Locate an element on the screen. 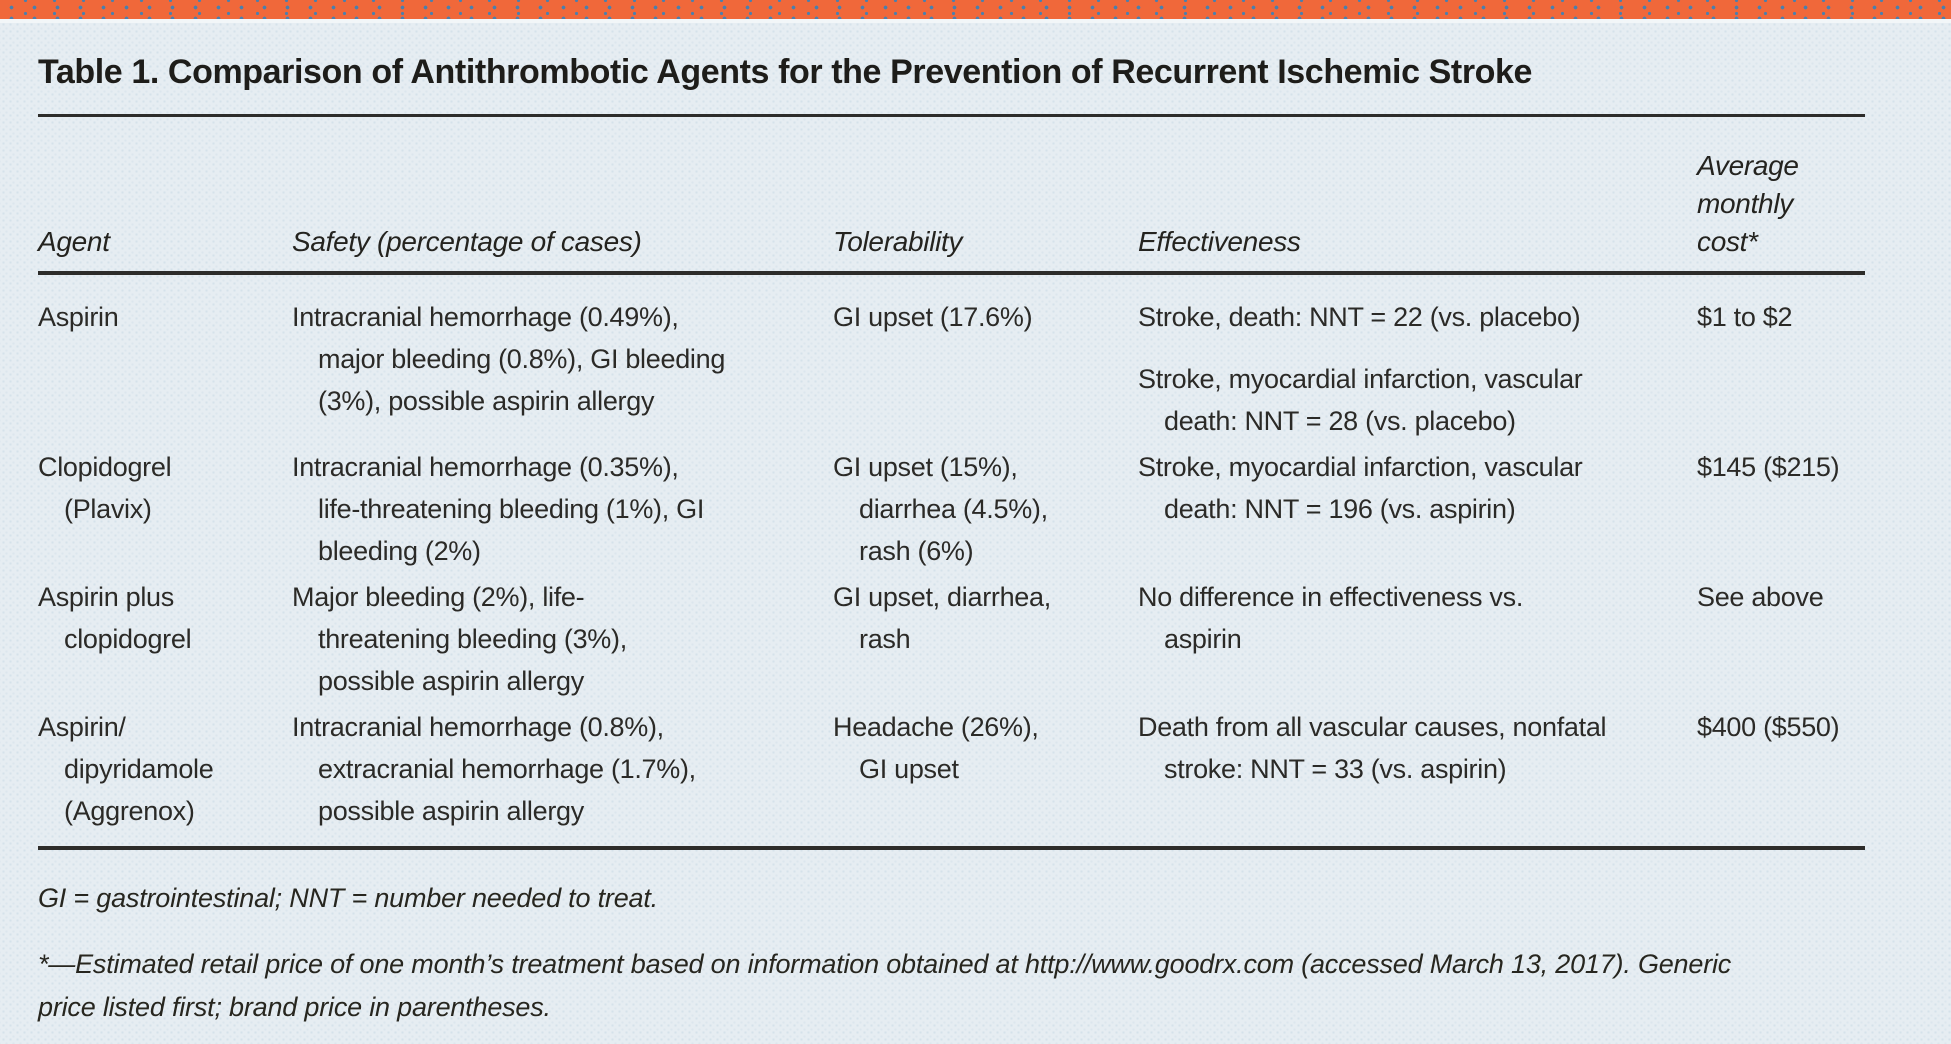 The image size is (1951, 1044). cell-paragraph: $145 ($215) is located at coordinates (1768, 467).